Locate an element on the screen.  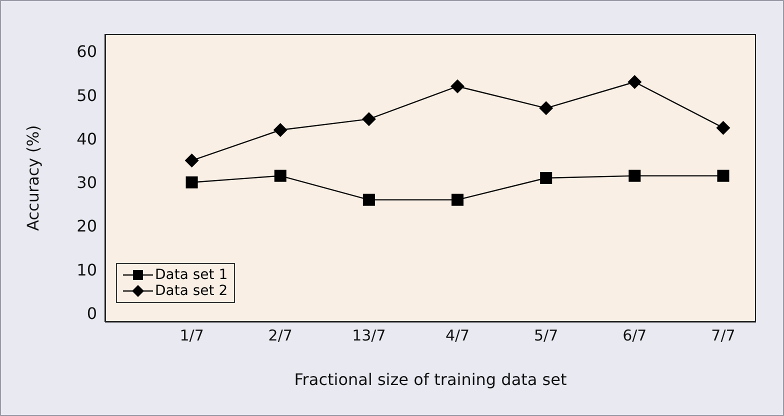
x-tick-label: 5/7 is located at coordinates (546, 335).